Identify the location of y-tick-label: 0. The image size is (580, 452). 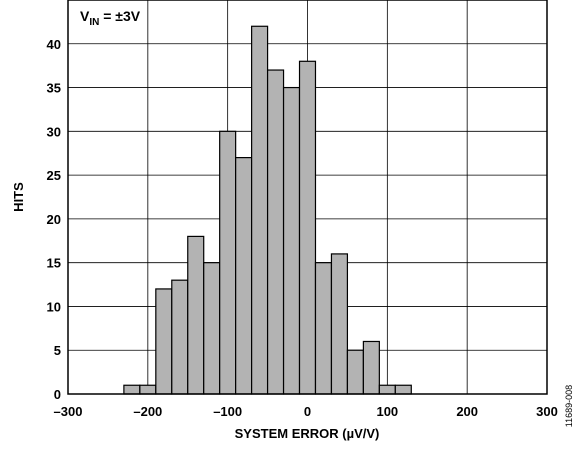
(57, 394).